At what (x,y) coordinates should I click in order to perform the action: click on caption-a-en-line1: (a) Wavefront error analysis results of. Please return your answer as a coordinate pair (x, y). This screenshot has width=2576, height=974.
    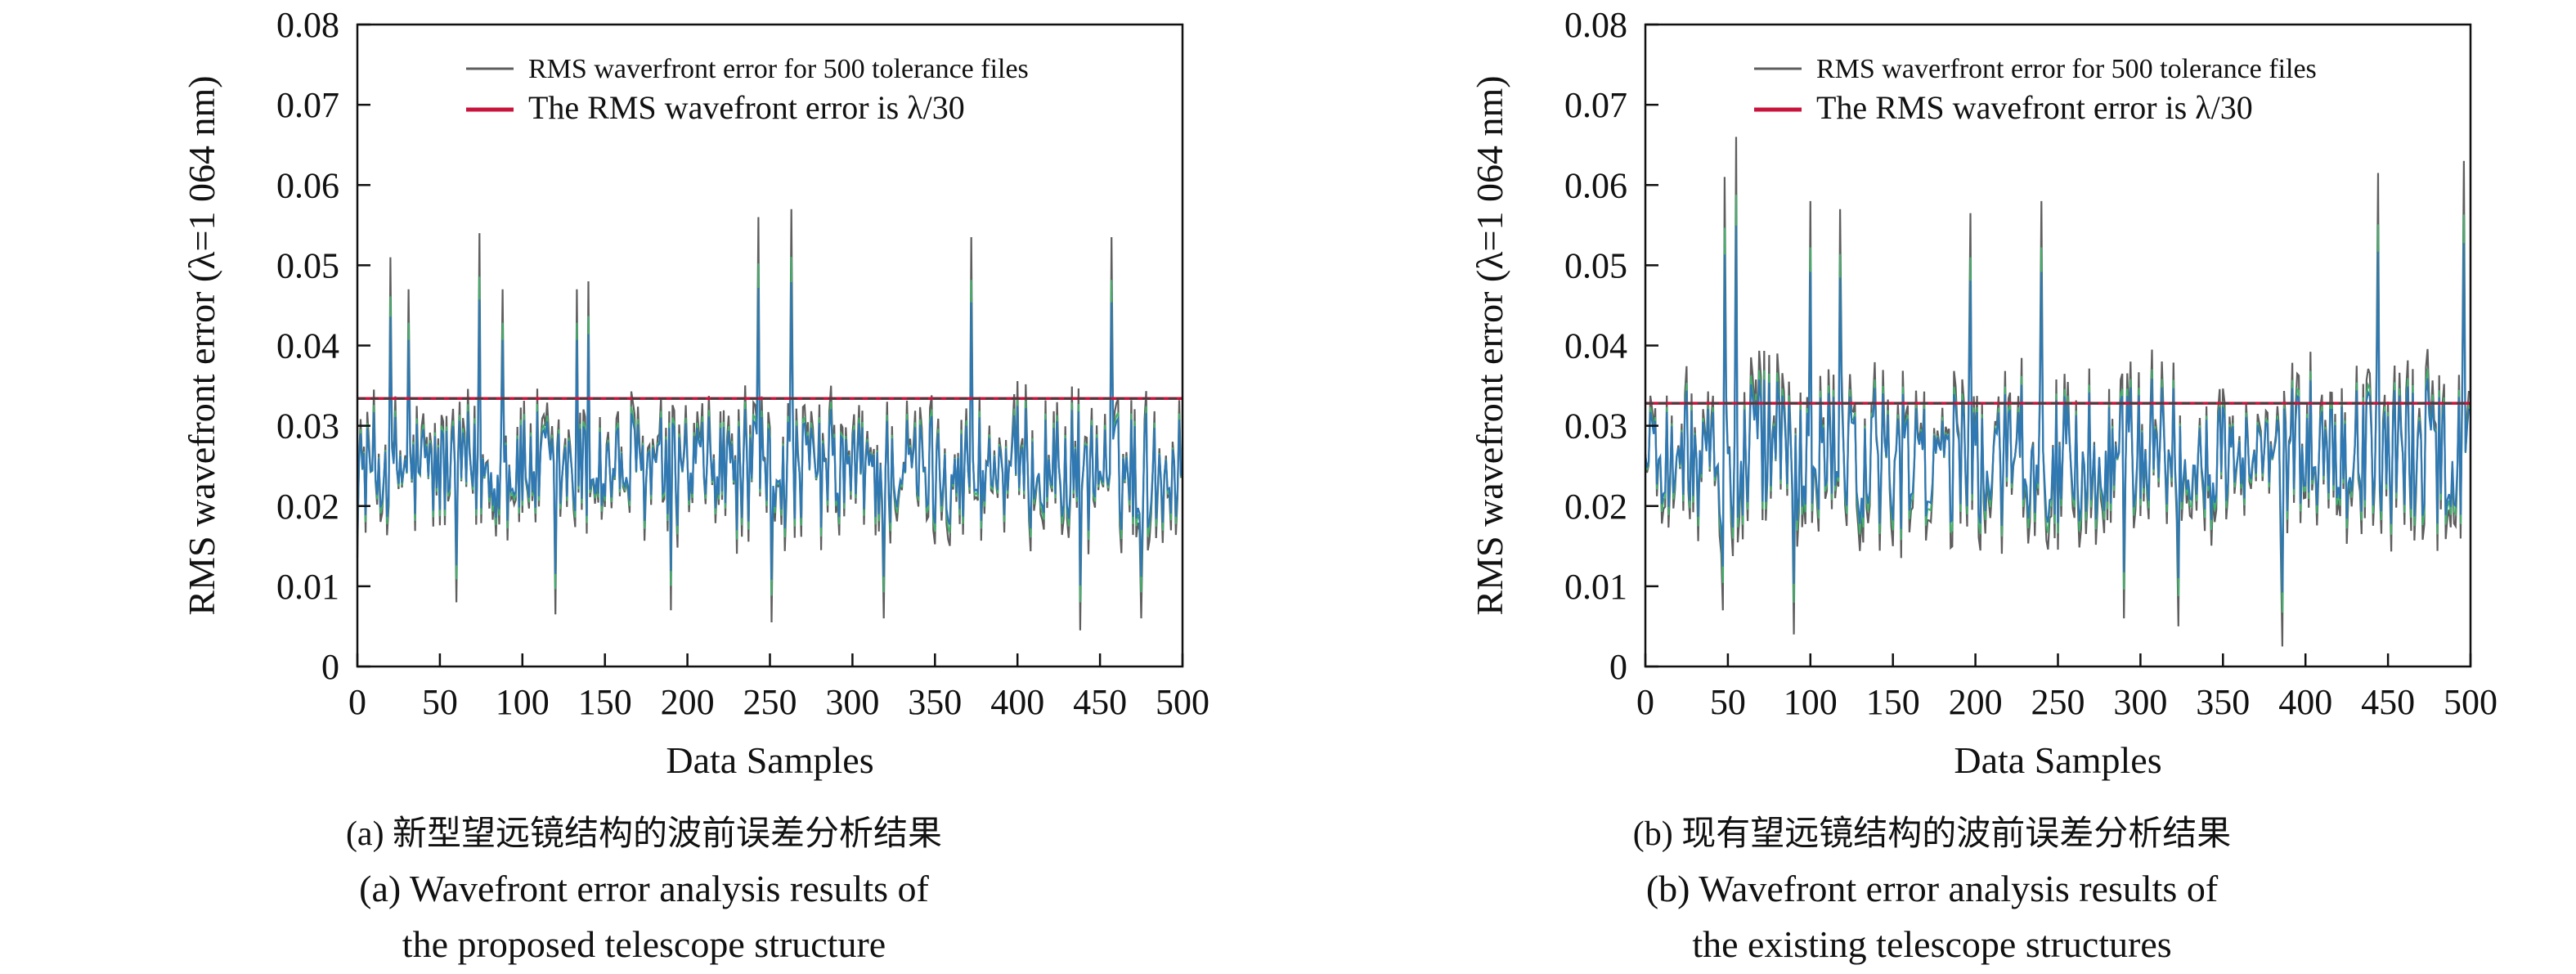
    Looking at the image, I should click on (644, 889).